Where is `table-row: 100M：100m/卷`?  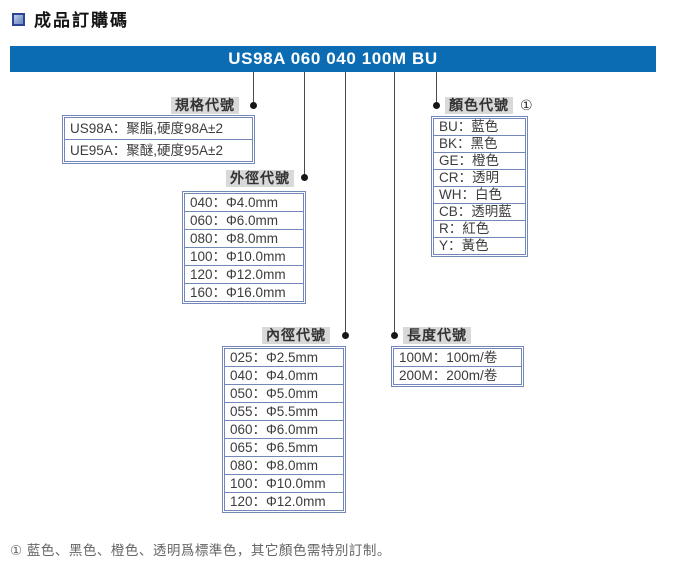 table-row: 100M：100m/卷 is located at coordinates (457, 357).